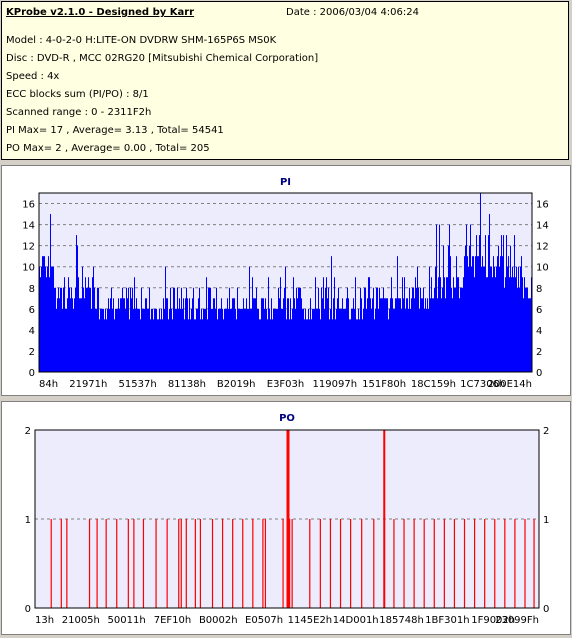  I want to click on x-tick-label: 1C7306h, so click(482, 384).